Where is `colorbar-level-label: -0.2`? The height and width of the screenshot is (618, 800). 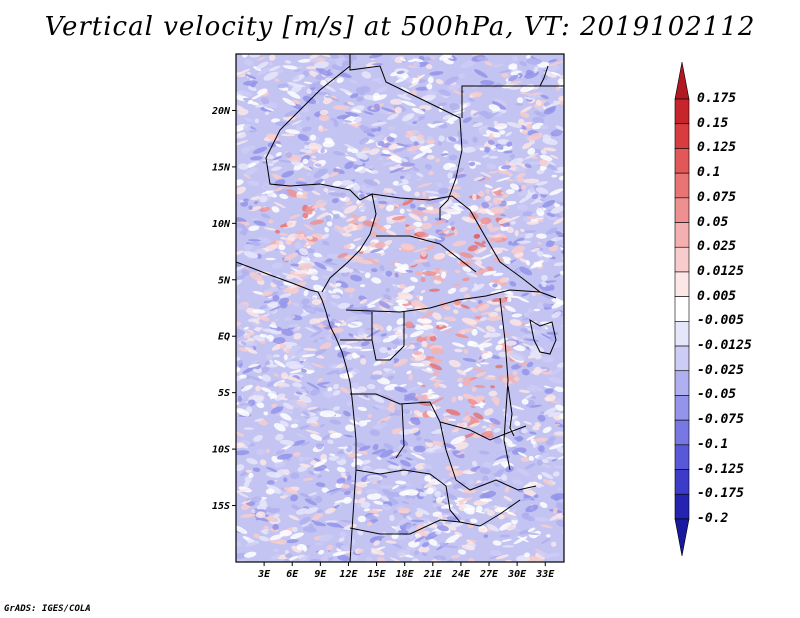 colorbar-level-label: -0.2 is located at coordinates (713, 518).